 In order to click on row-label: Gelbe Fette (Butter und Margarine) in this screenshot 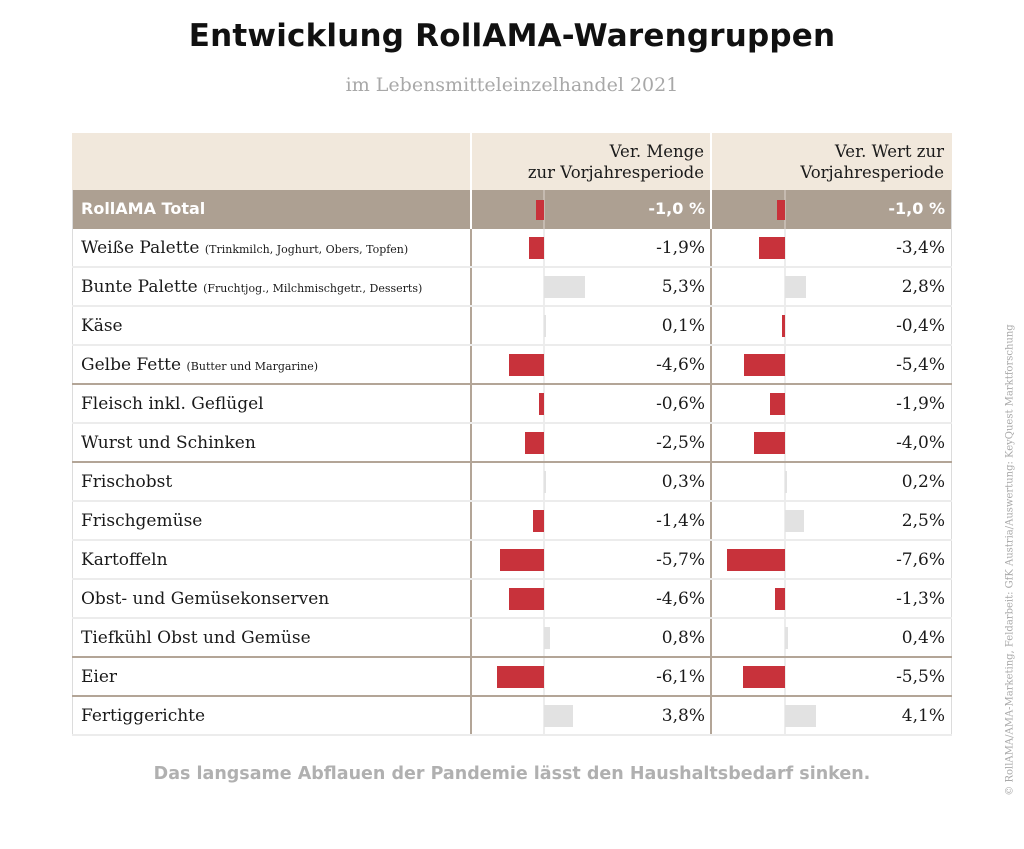, I will do `click(199, 366)`.